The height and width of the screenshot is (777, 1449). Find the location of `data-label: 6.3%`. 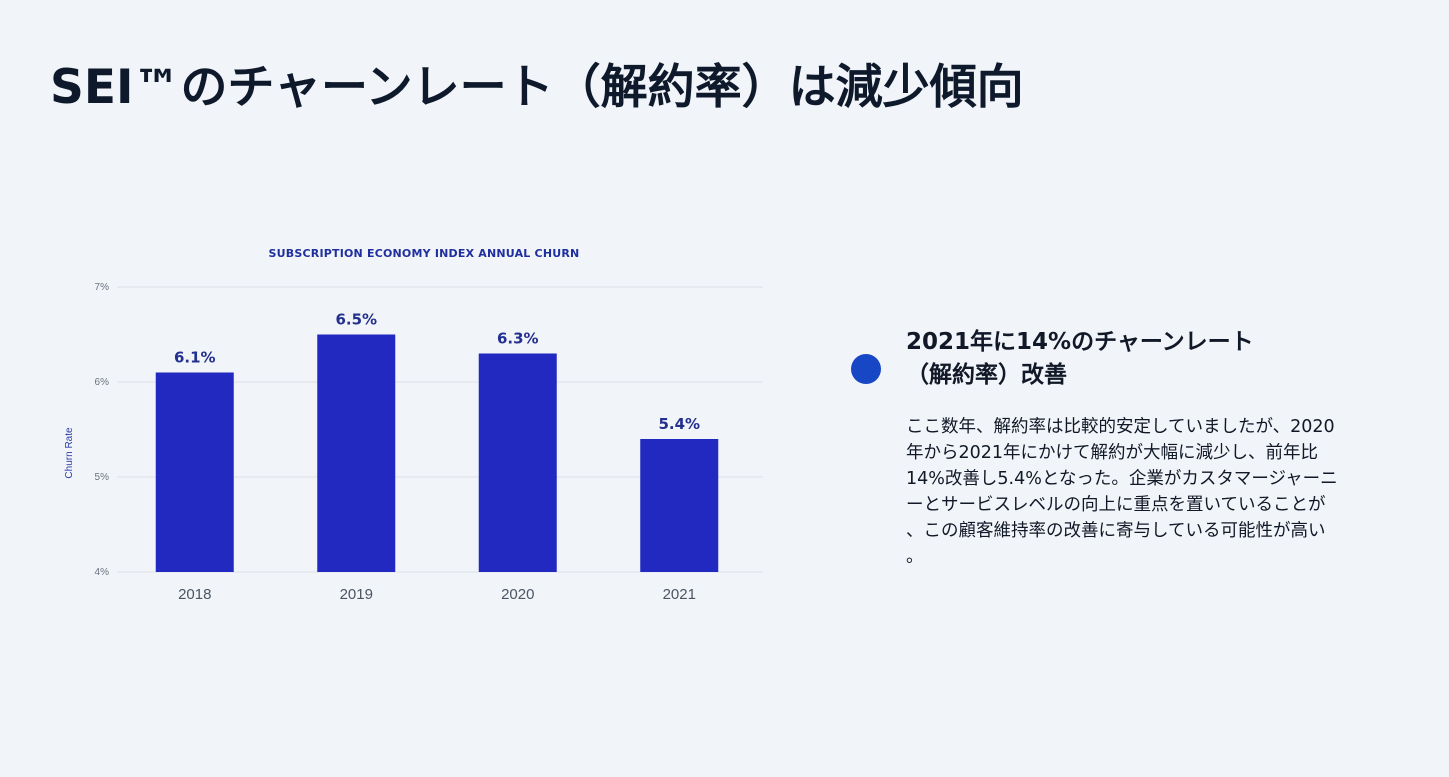

data-label: 6.3% is located at coordinates (518, 339).